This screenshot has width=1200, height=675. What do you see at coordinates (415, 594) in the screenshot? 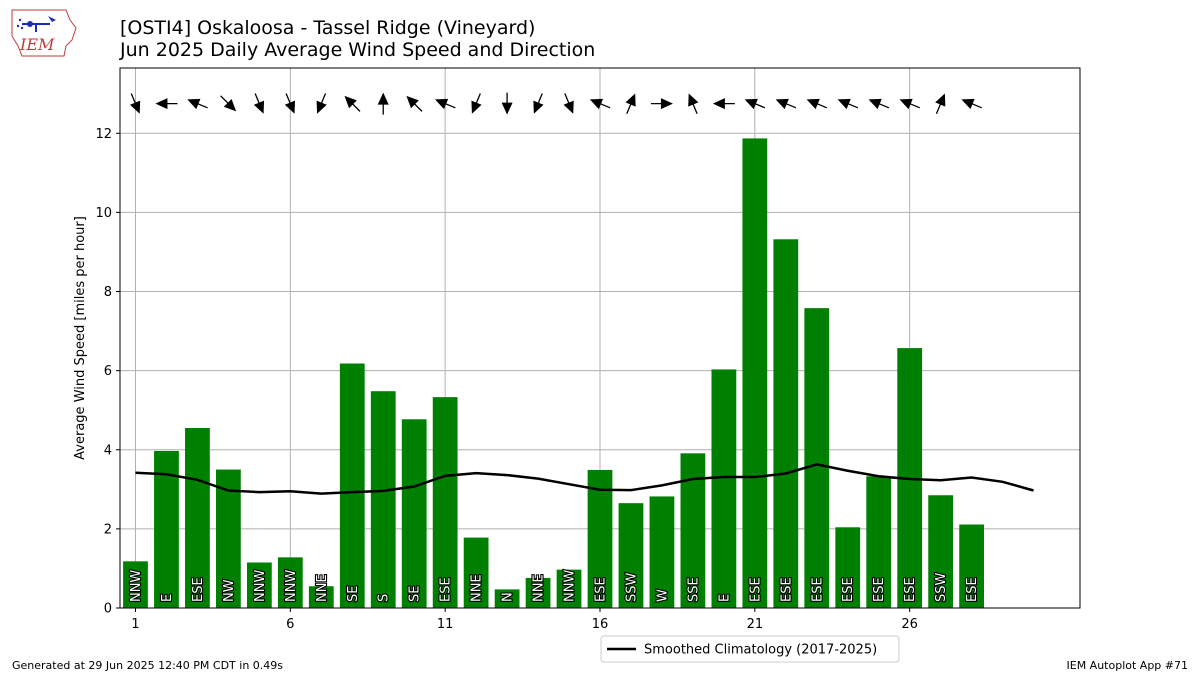
I see `direction-label-day-10: SE` at bounding box center [415, 594].